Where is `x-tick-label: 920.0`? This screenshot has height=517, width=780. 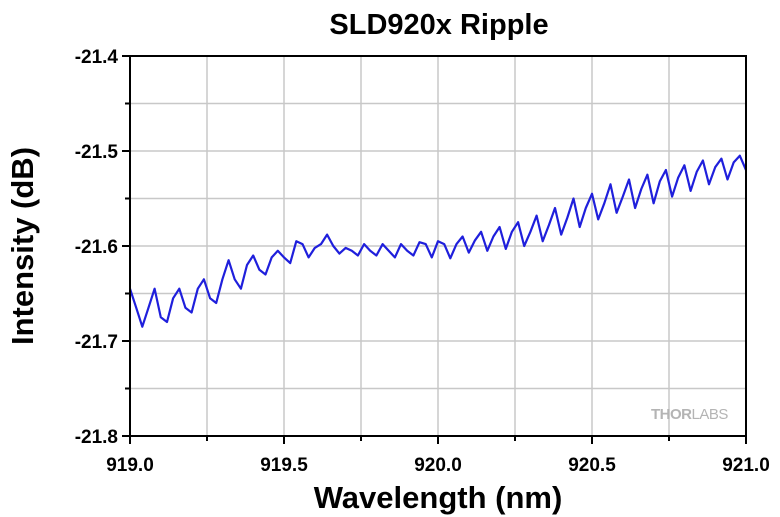
x-tick-label: 920.0 is located at coordinates (438, 465).